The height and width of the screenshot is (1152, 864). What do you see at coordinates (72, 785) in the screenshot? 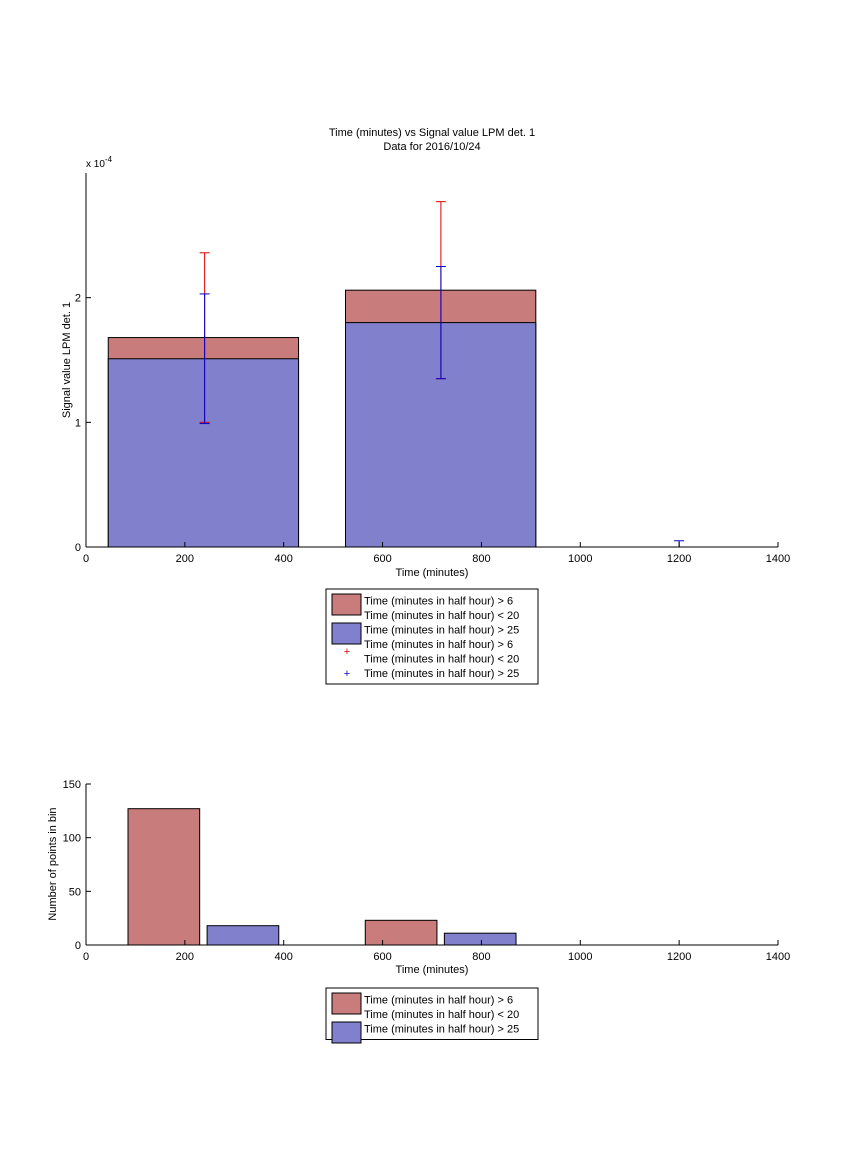
I see `y-tick-label: 150` at bounding box center [72, 785].